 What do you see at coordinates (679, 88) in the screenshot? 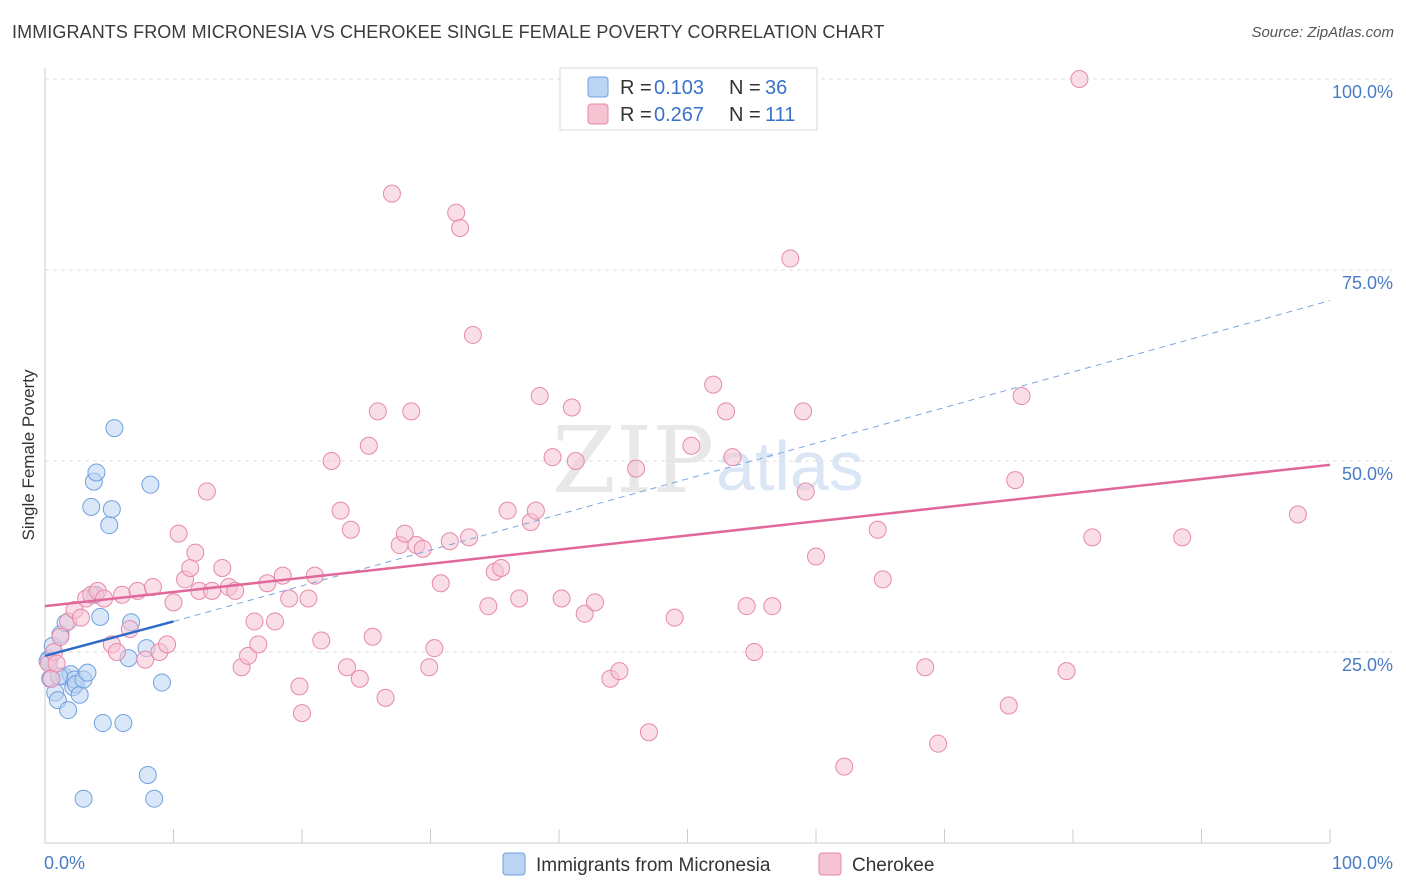
I see `legend-r-value-1: 0.103` at bounding box center [679, 88].